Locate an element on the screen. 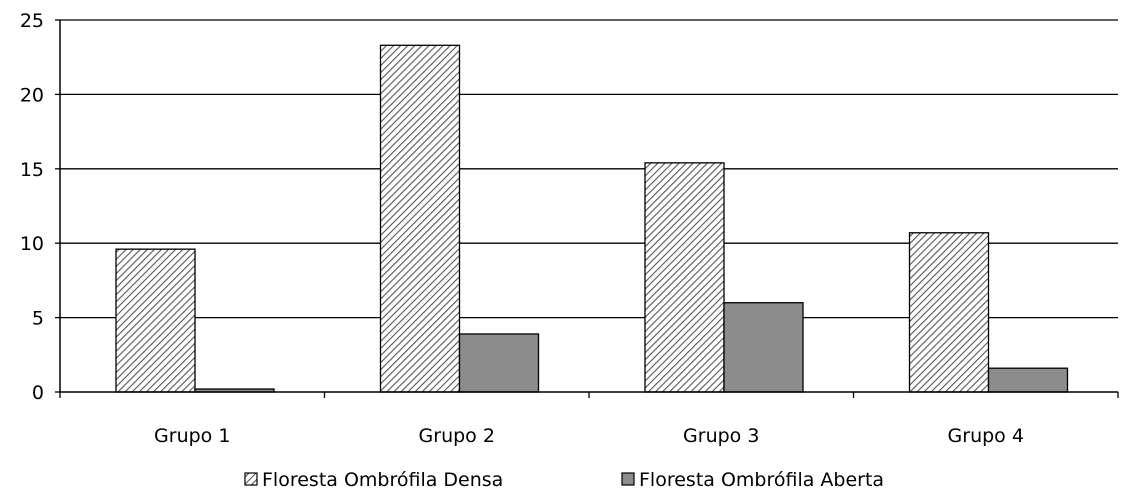 The width and height of the screenshot is (1134, 494). x-tick-label: Grupo 1 is located at coordinates (192, 436).